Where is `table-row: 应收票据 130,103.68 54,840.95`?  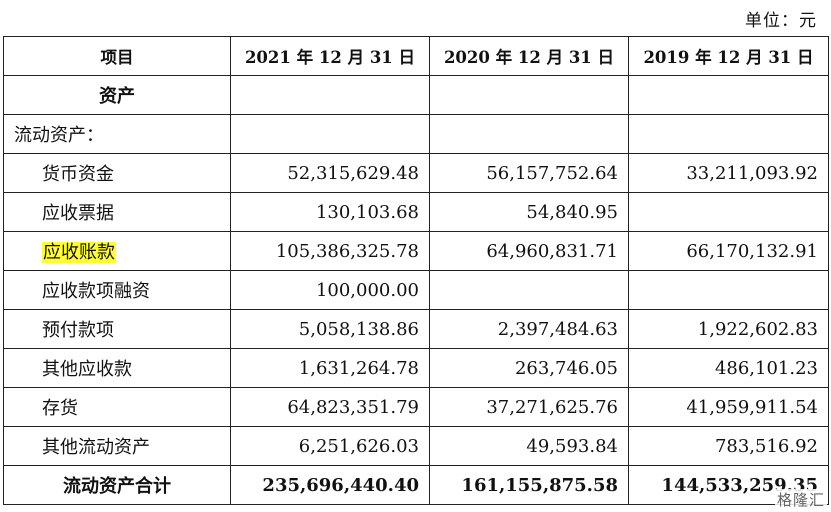
table-row: 应收票据 130,103.68 54,840.95 is located at coordinates (416, 212).